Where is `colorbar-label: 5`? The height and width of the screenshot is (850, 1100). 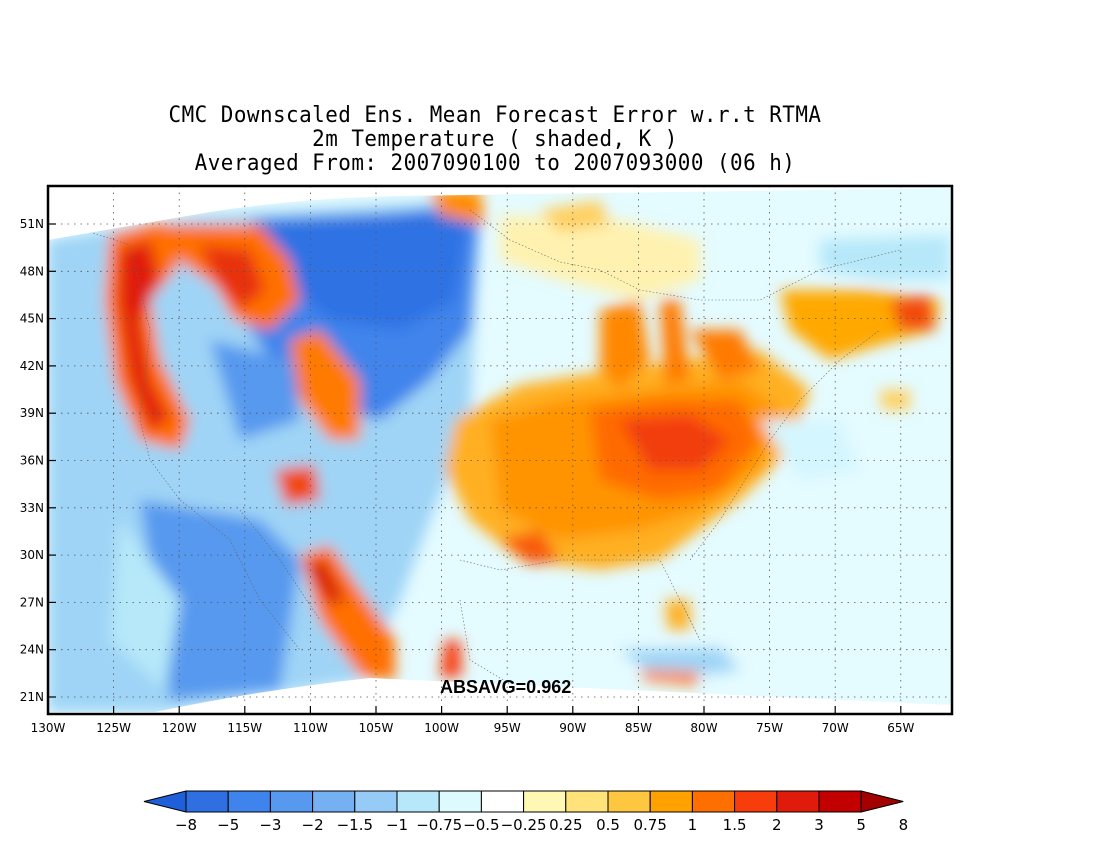 colorbar-label: 5 is located at coordinates (861, 825).